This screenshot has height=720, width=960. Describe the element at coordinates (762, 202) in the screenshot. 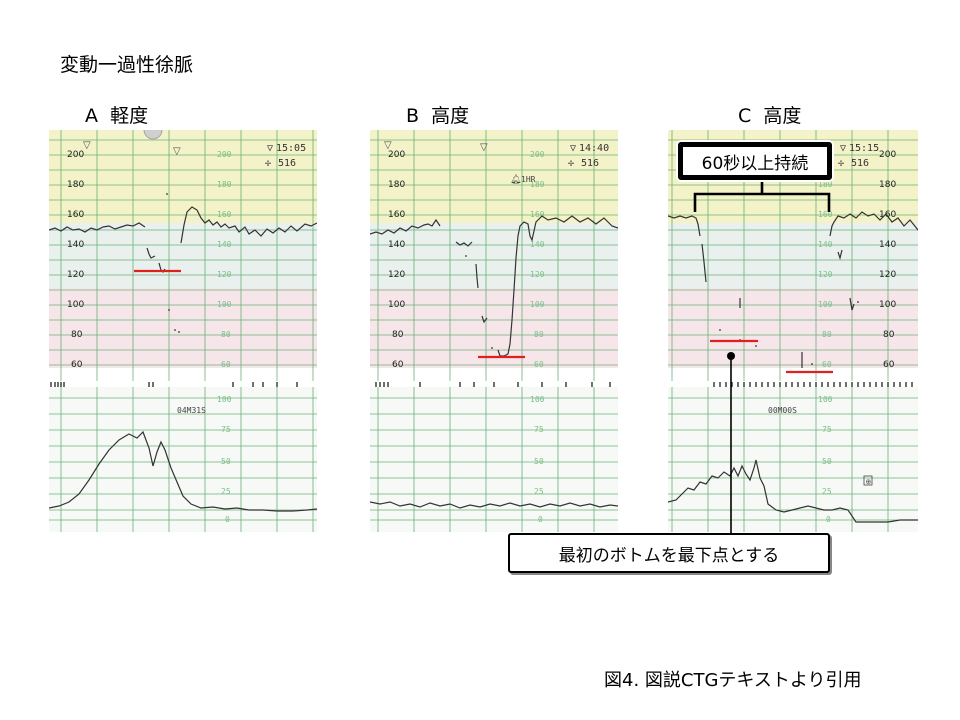

I see `duration-bracket` at that location.